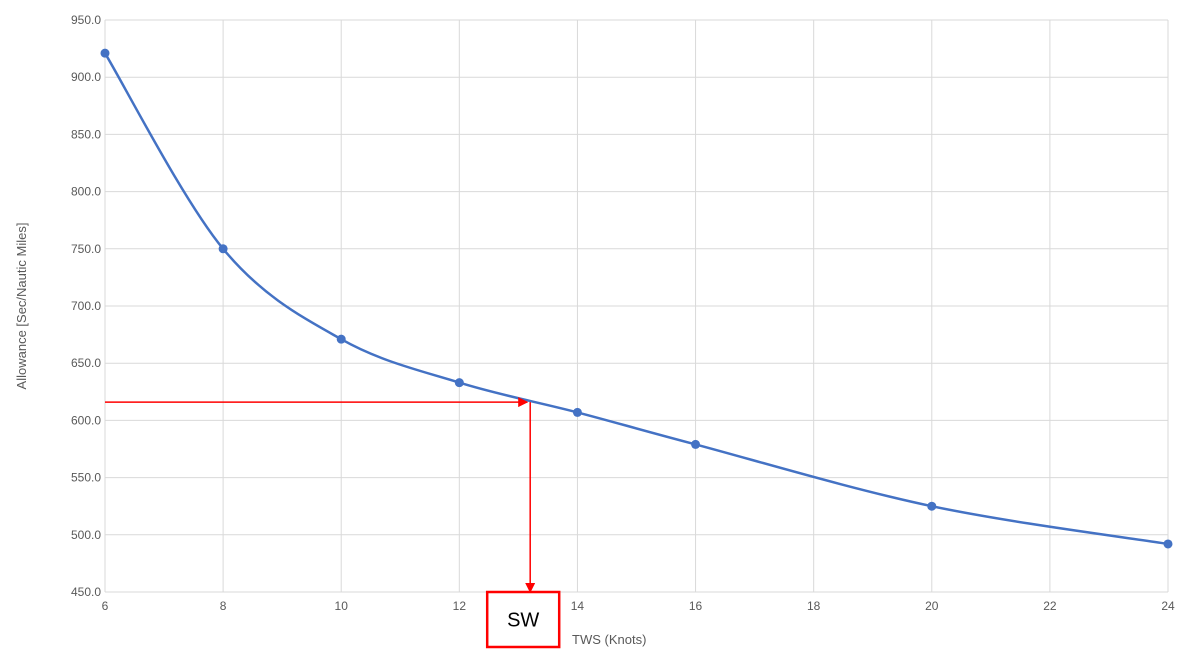 This screenshot has width=1182, height=654. What do you see at coordinates (333, 523) in the screenshot?
I see `annotation: SW` at bounding box center [333, 523].